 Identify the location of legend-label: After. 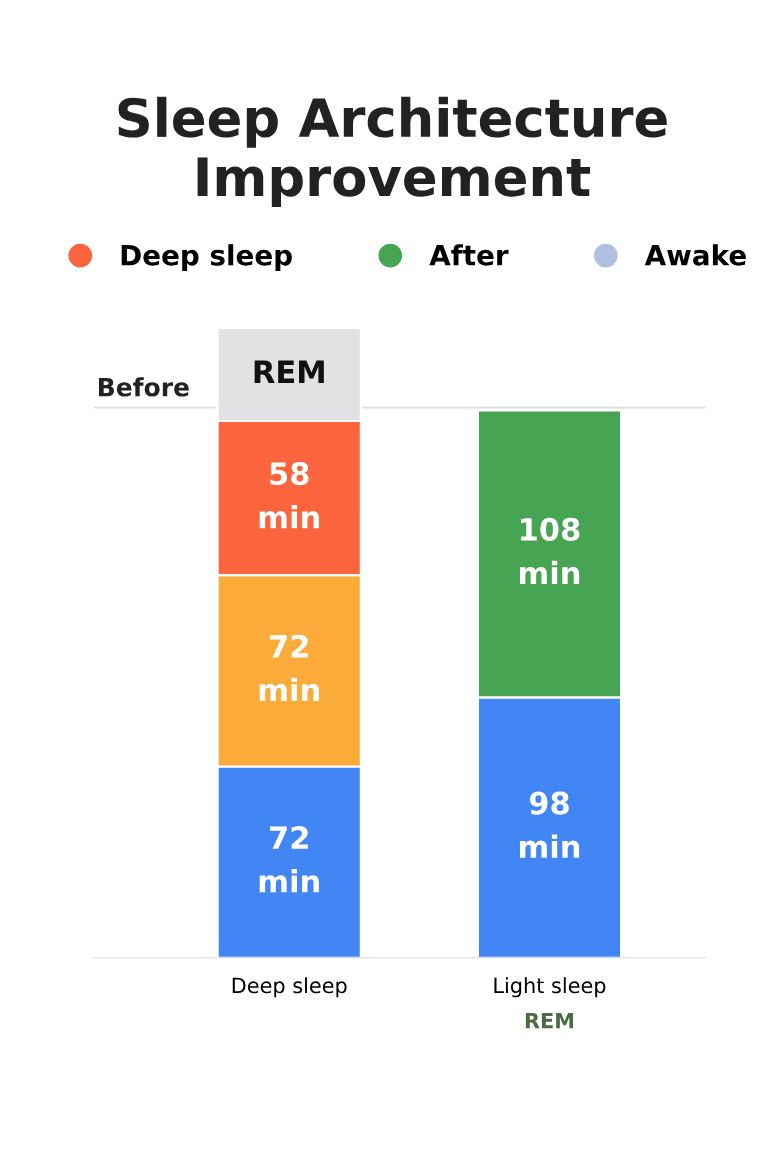
(469, 255).